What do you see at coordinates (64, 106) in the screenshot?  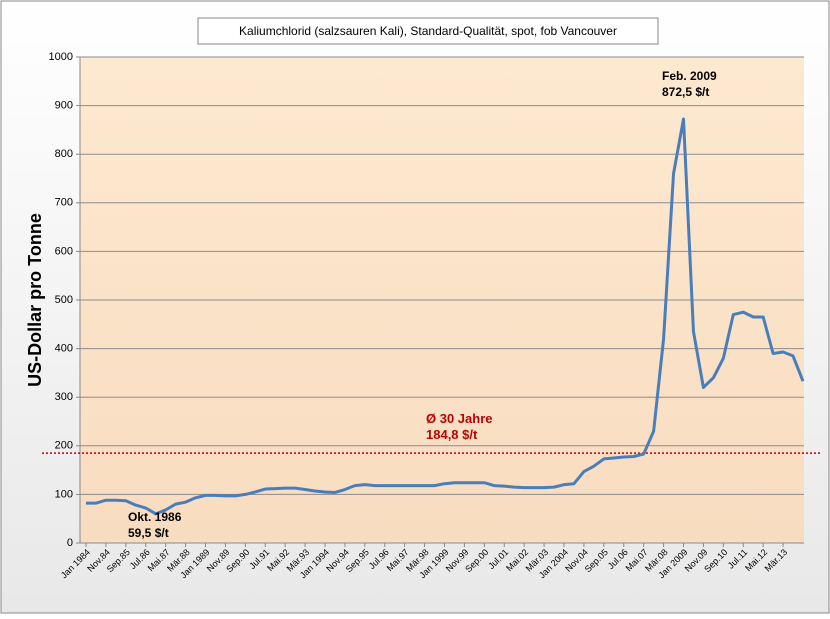 I see `y-tick-label: 900` at bounding box center [64, 106].